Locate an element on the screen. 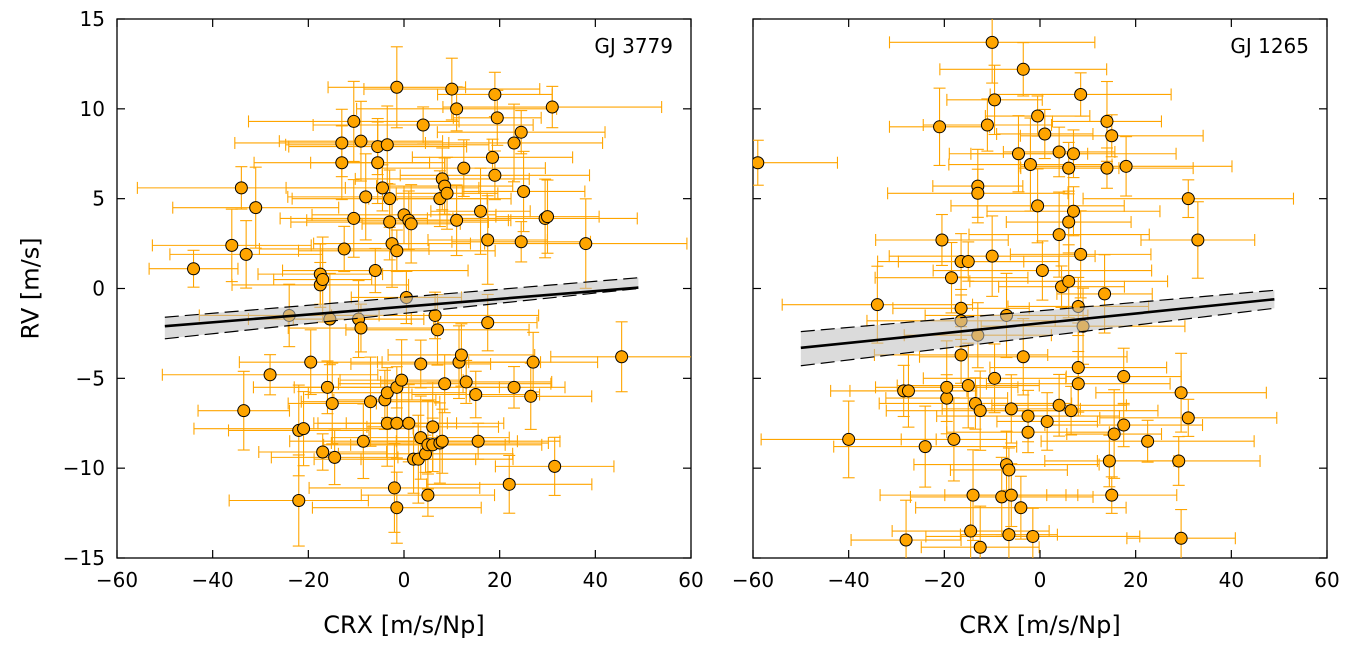  x-tick-label: −60 is located at coordinates (117, 580).